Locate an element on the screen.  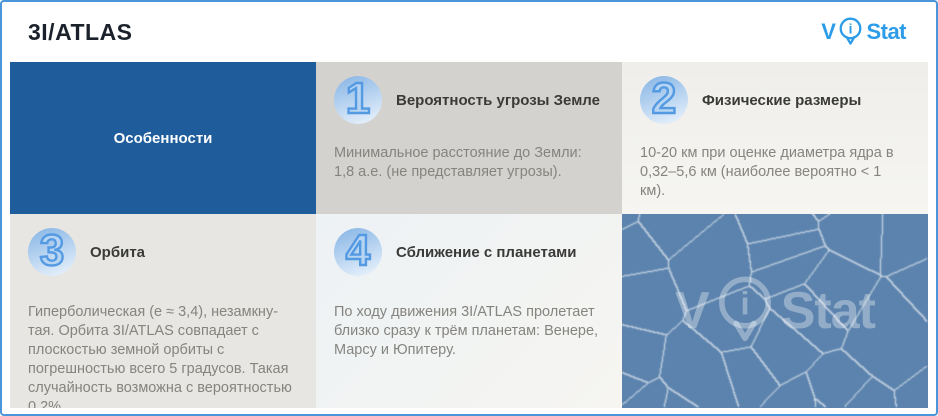
number-badge-2: 2 is located at coordinates (664, 99).